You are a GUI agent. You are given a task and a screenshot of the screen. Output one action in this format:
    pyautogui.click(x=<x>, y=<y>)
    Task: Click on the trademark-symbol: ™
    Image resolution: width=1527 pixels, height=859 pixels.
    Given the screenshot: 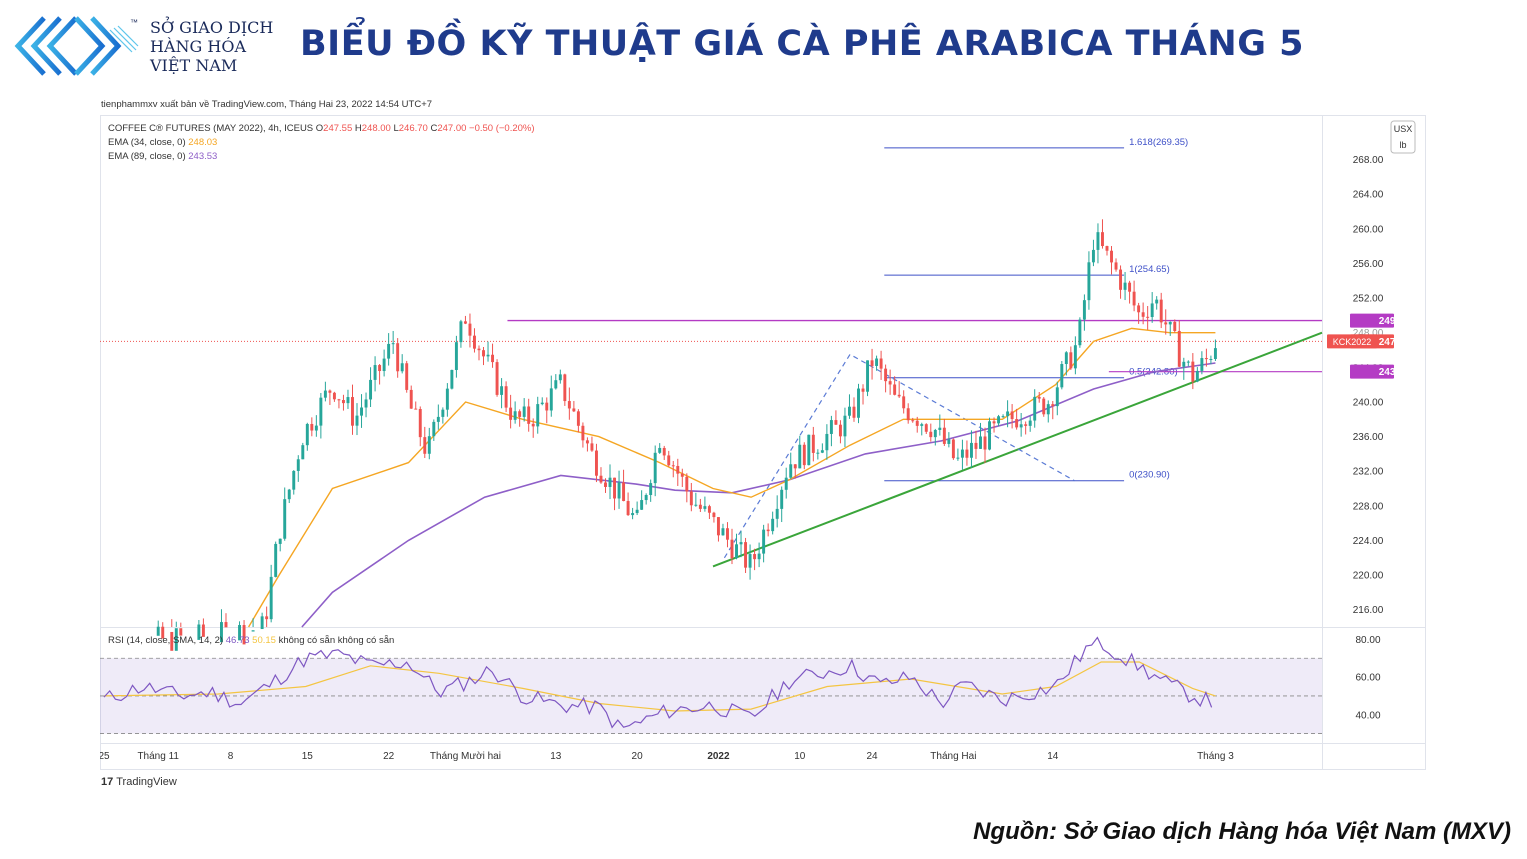 What is the action you would take?
    pyautogui.click(x=134, y=22)
    